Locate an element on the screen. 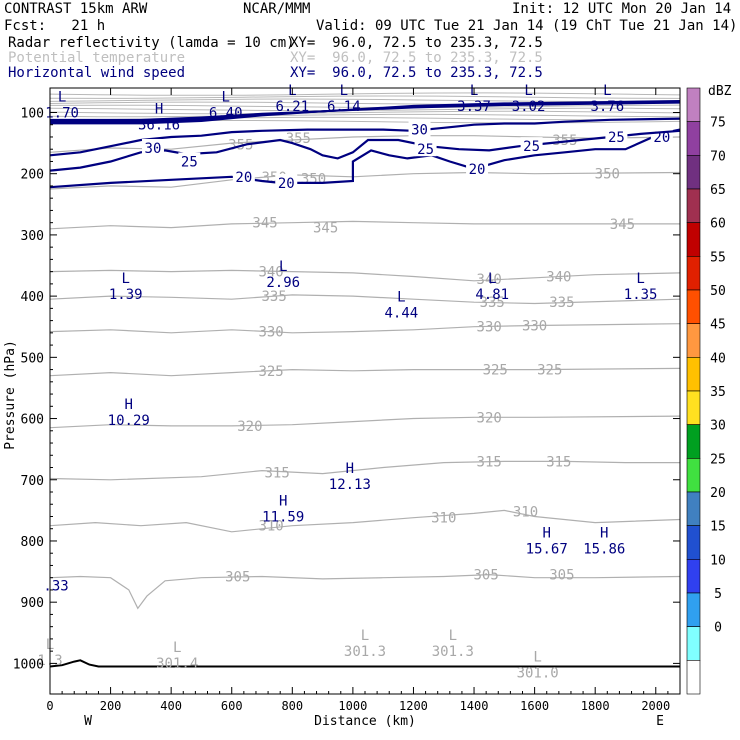 The image size is (740, 740). wind-extremum-value: 1.35 is located at coordinates (641, 295).